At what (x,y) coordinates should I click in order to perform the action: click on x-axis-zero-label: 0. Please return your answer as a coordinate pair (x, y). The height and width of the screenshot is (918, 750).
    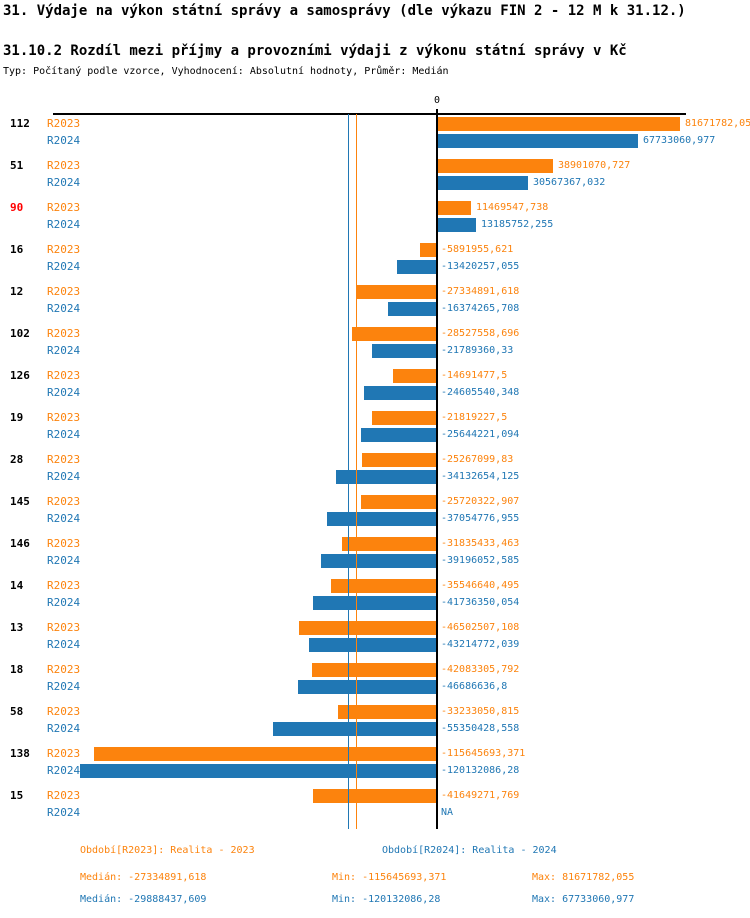
    Looking at the image, I should click on (437, 100).